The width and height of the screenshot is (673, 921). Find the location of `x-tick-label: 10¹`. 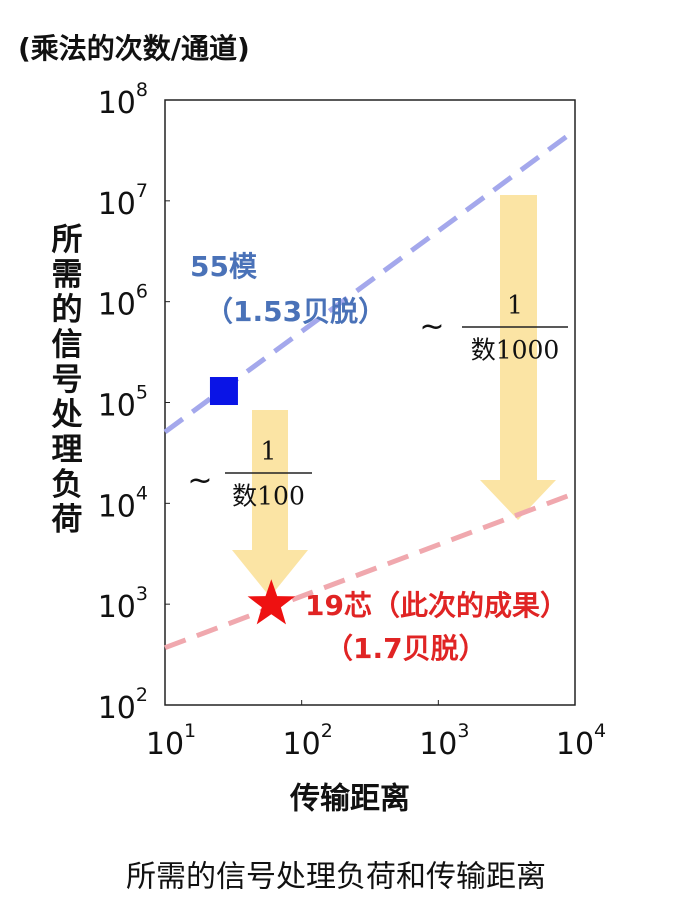

x-tick-label: 10¹ is located at coordinates (171, 741).